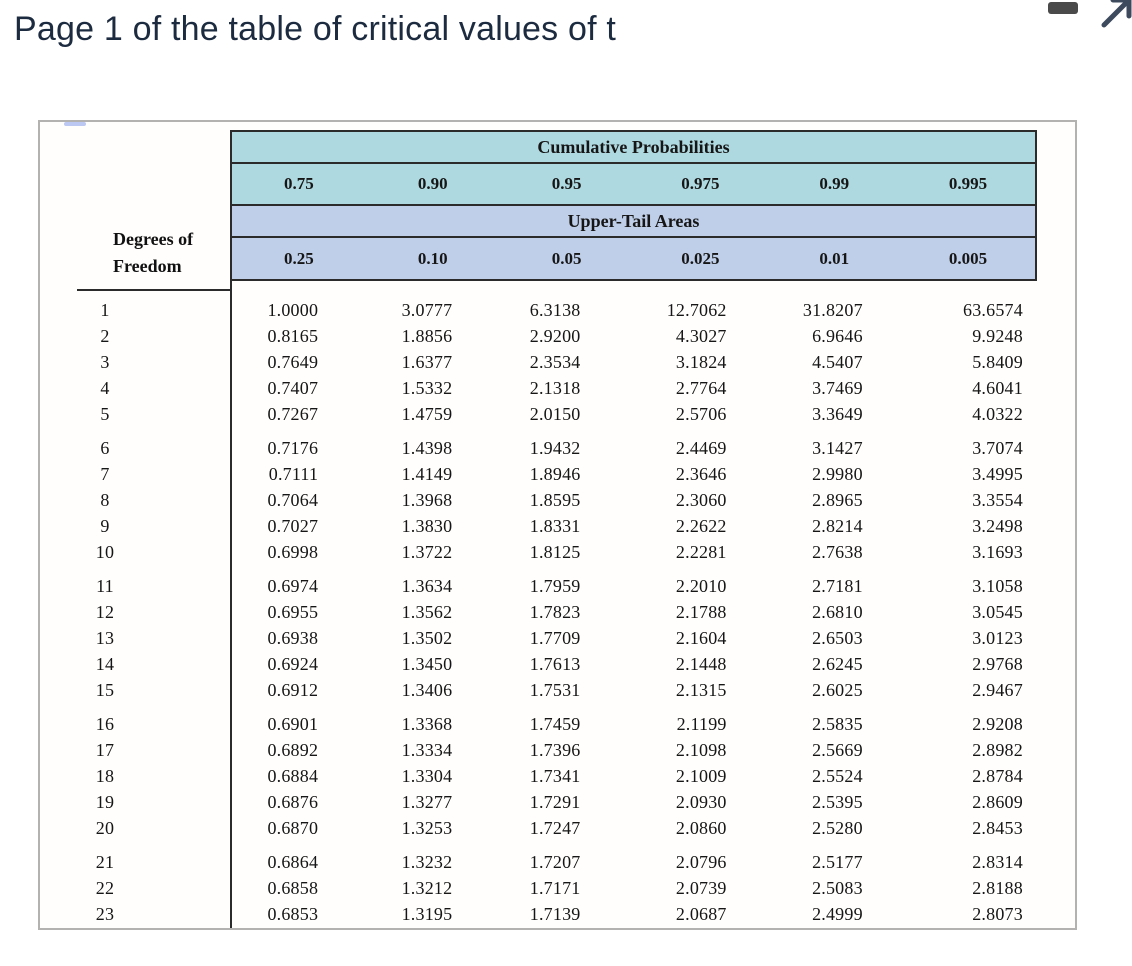 The height and width of the screenshot is (966, 1132). I want to click on t-critical-value: 2.6810, so click(837, 612).